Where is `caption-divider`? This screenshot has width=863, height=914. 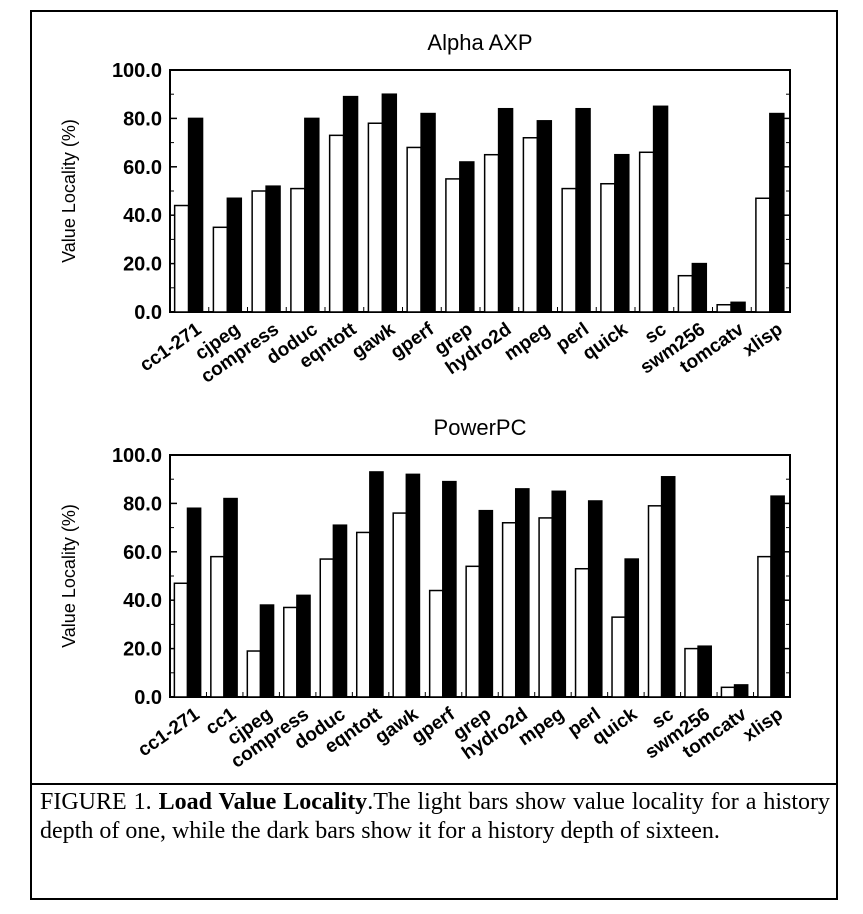
caption-divider is located at coordinates (434, 784).